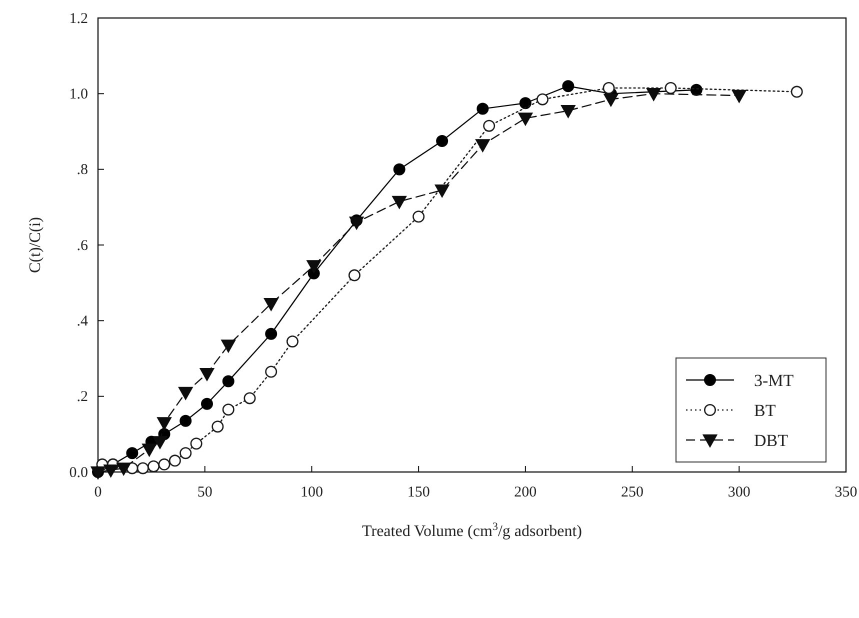 Image resolution: width=859 pixels, height=618 pixels. Describe the element at coordinates (78, 94) in the screenshot. I see `y-tick-label: 1.0` at that location.